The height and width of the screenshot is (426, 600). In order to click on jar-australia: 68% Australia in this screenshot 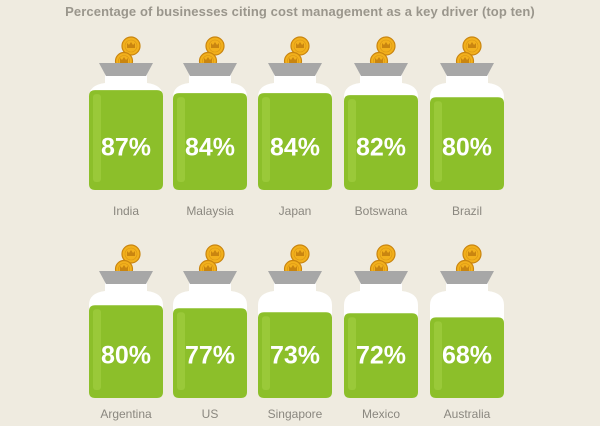, I will do `click(467, 332)`.